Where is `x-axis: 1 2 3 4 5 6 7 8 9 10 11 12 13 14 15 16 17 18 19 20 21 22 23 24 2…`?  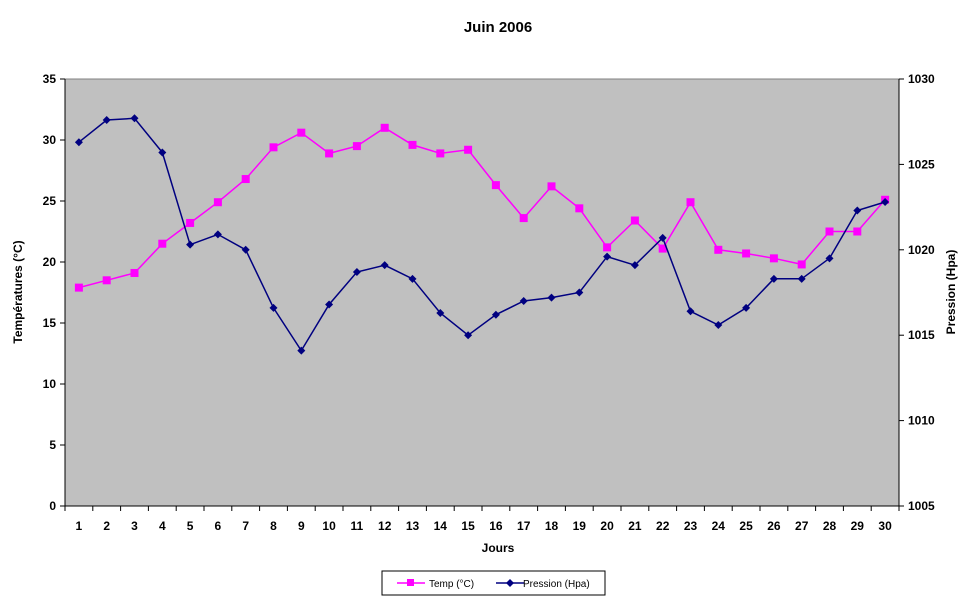
x-axis: 1 2 3 4 5 6 7 8 9 10 11 12 13 14 15 16 17 18 19 20 21 22 23 24 2… is located at coordinates (482, 519).